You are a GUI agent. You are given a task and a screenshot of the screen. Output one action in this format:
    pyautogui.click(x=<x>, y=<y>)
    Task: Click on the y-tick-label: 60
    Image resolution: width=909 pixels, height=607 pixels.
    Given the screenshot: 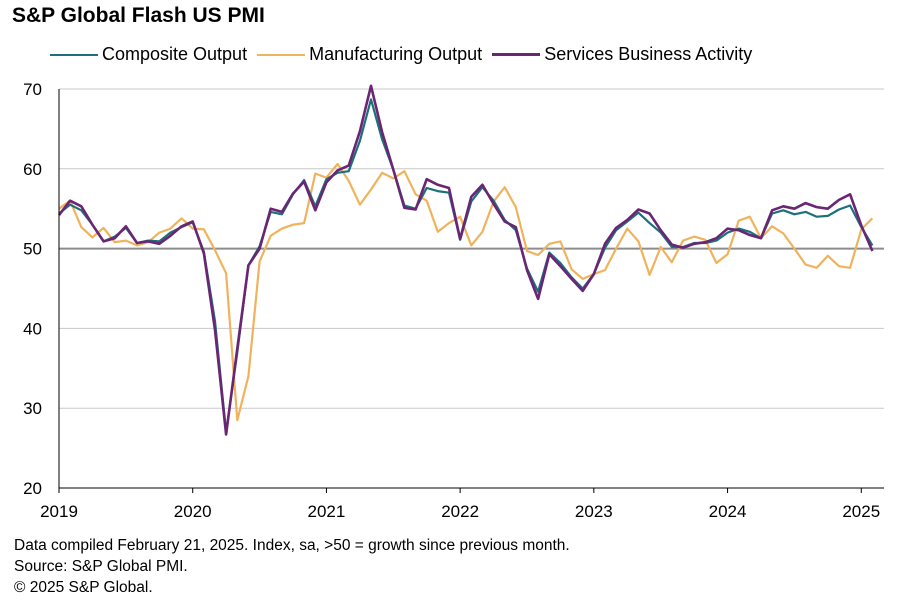 What is the action you would take?
    pyautogui.click(x=32, y=169)
    